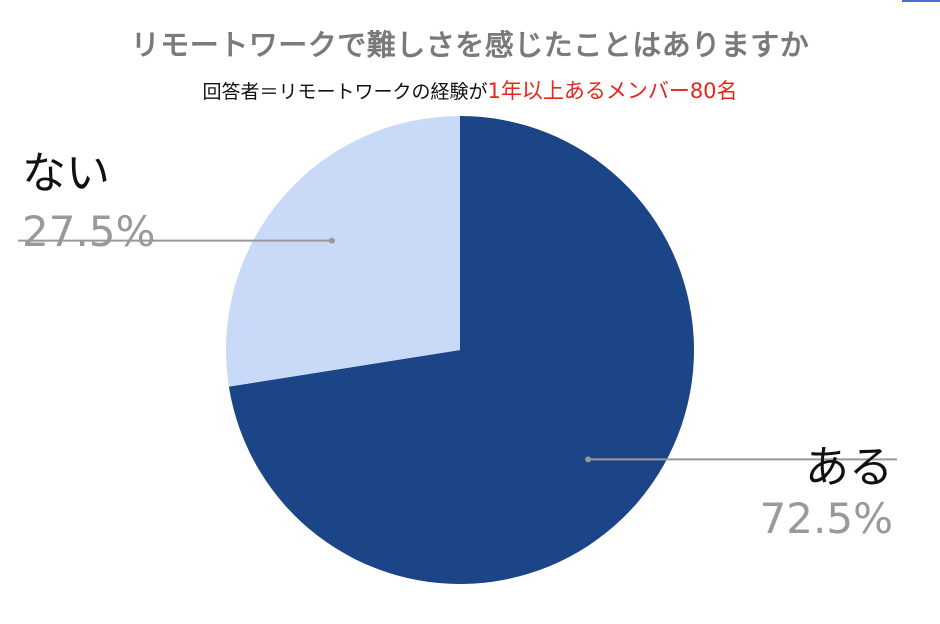 This screenshot has height=624, width=940. What do you see at coordinates (345, 92) in the screenshot?
I see `subtitle-prefix: 回答者＝リモートワークの経験が` at bounding box center [345, 92].